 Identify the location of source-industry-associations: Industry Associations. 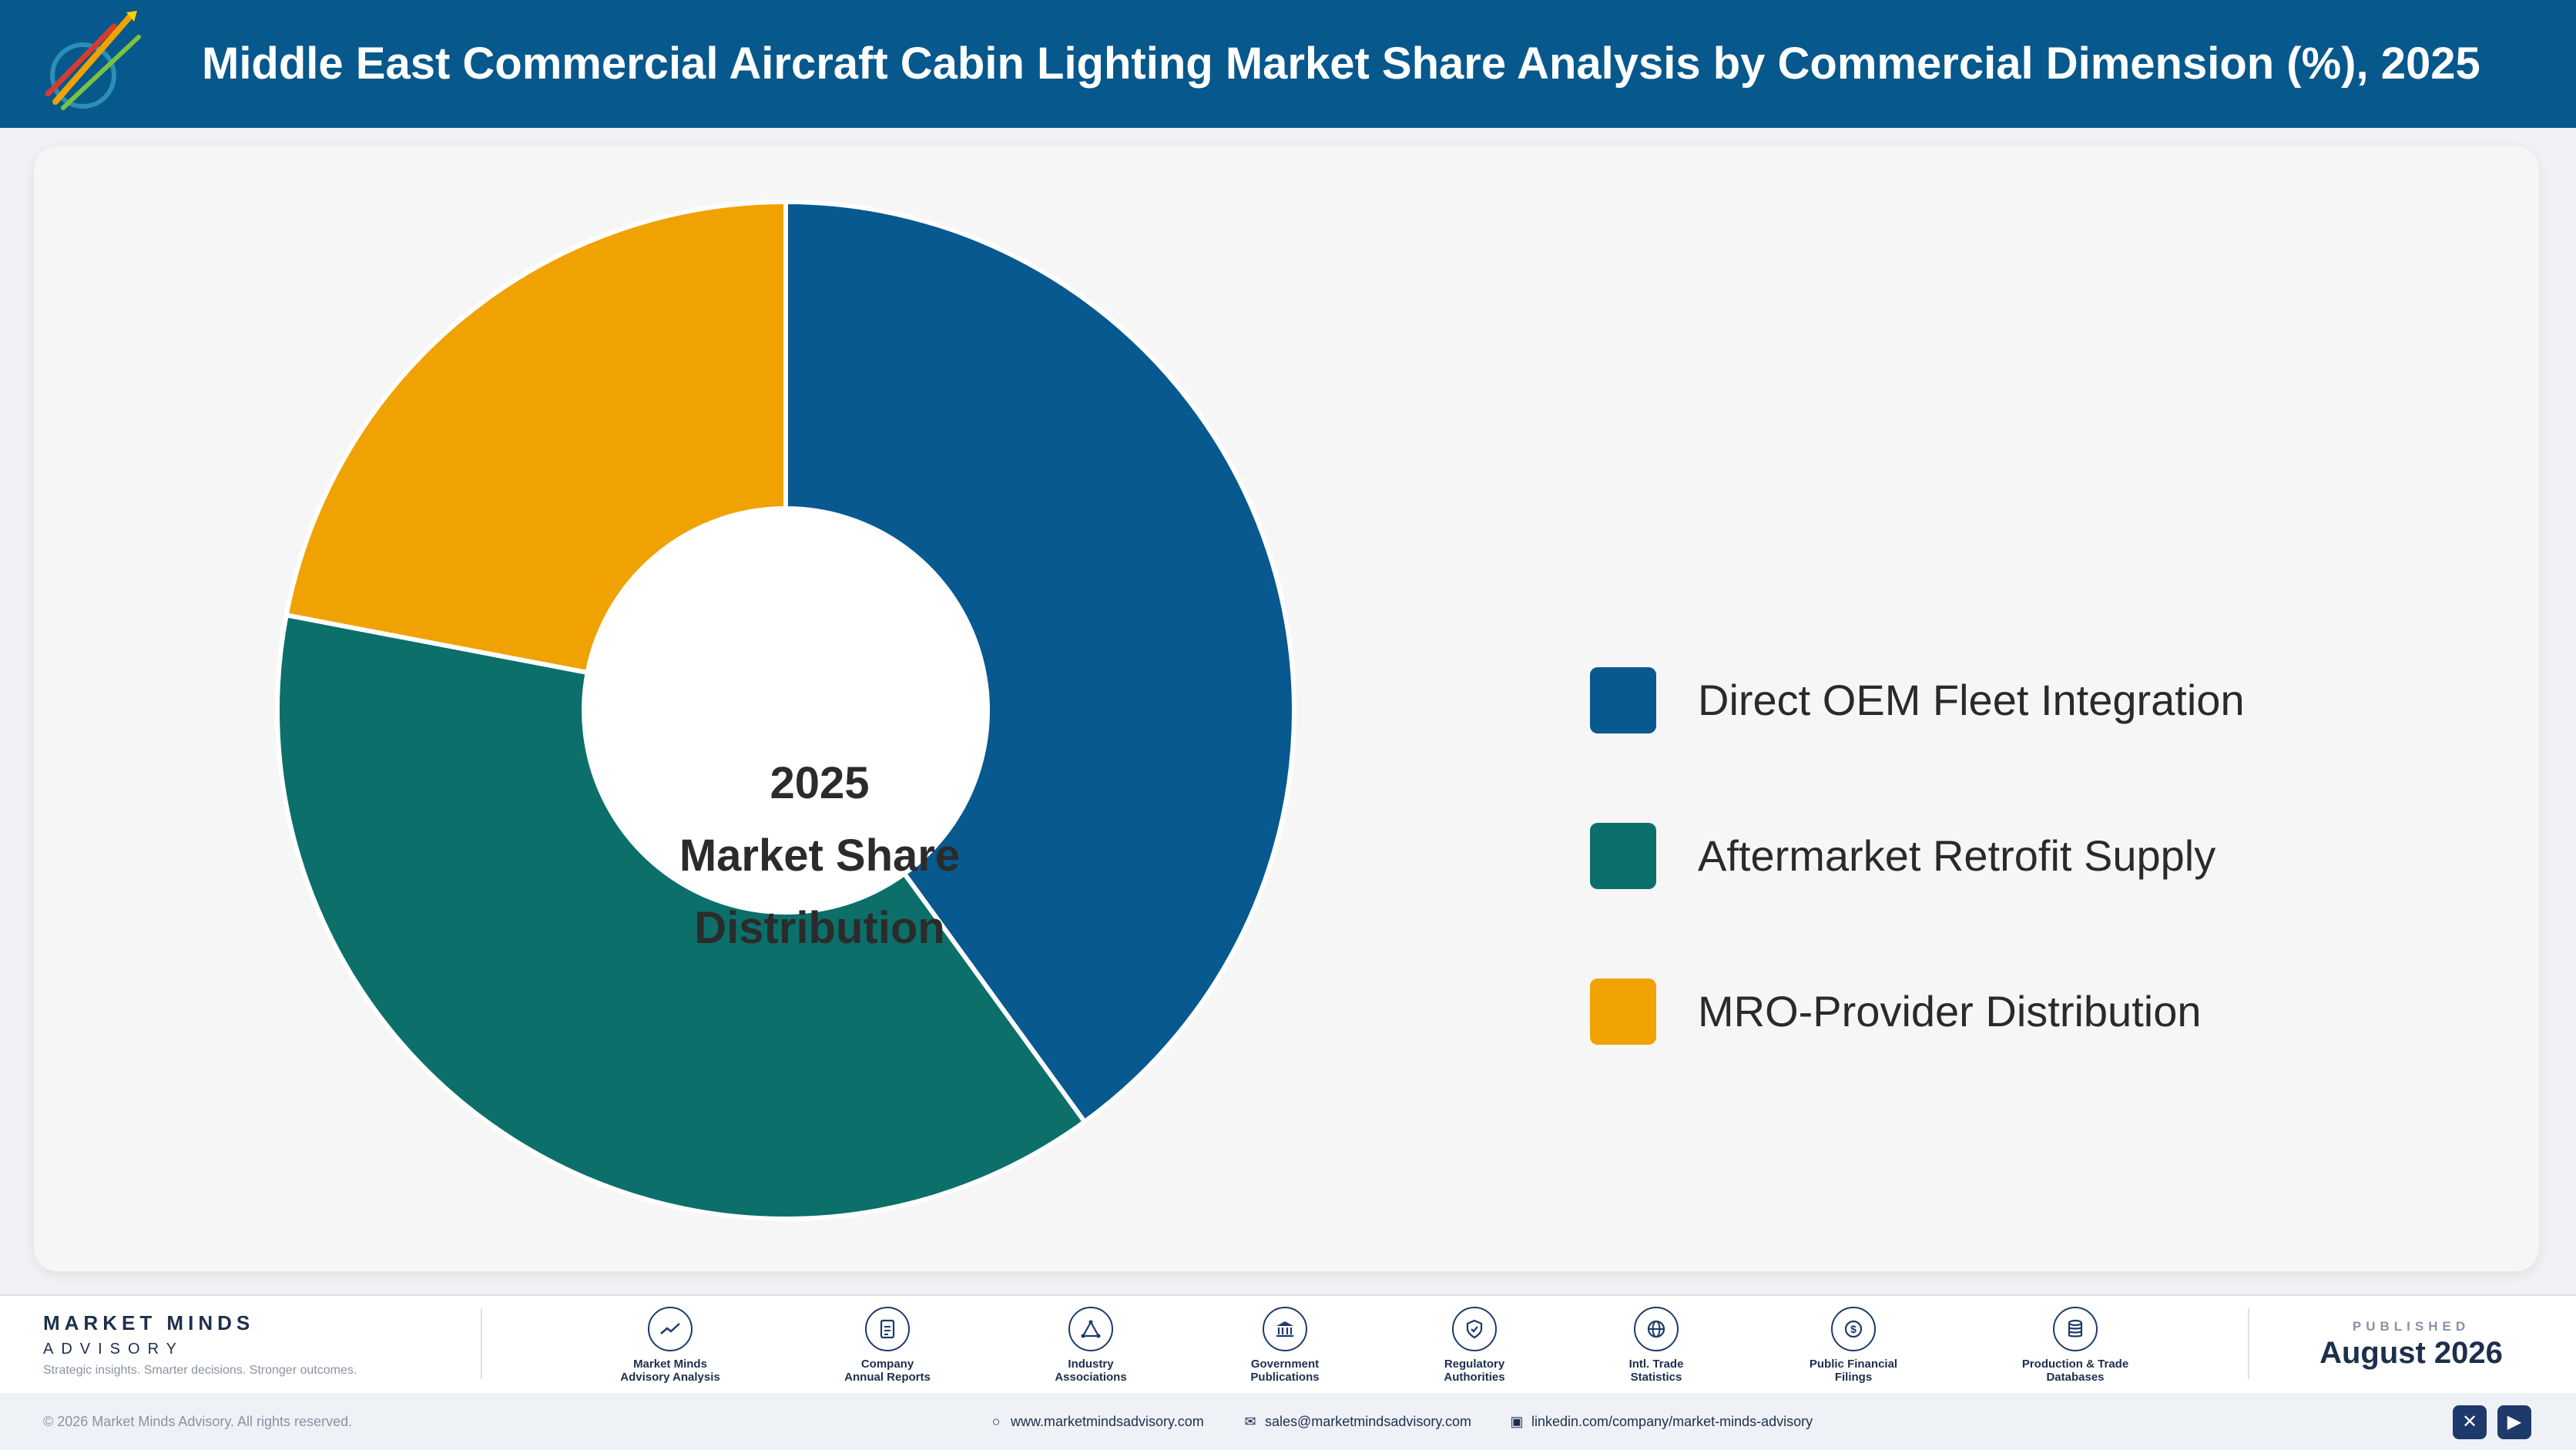
(1091, 1345).